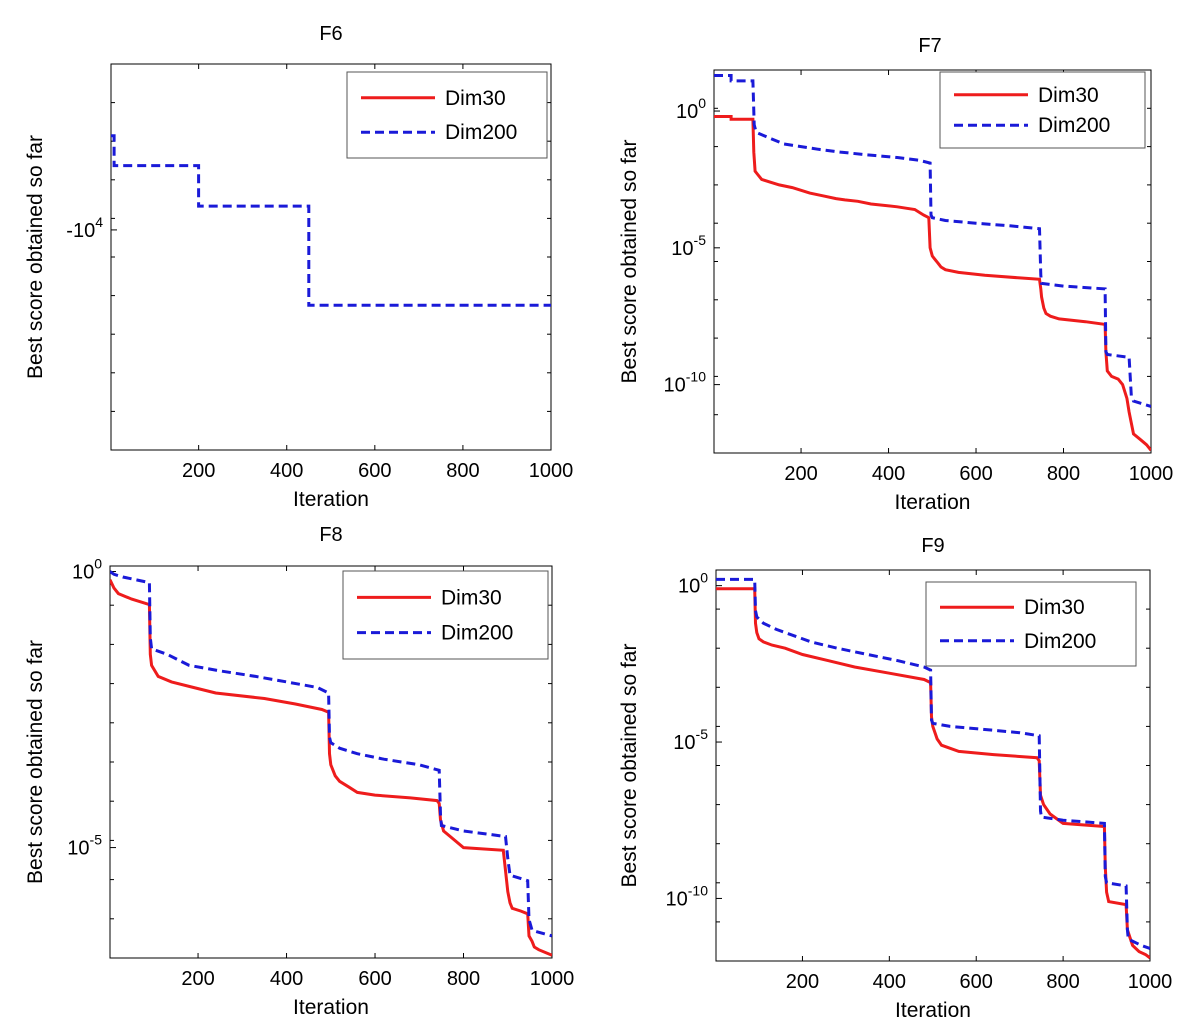 The width and height of the screenshot is (1200, 1028). What do you see at coordinates (330, 34) in the screenshot?
I see `chart-title: F6` at bounding box center [330, 34].